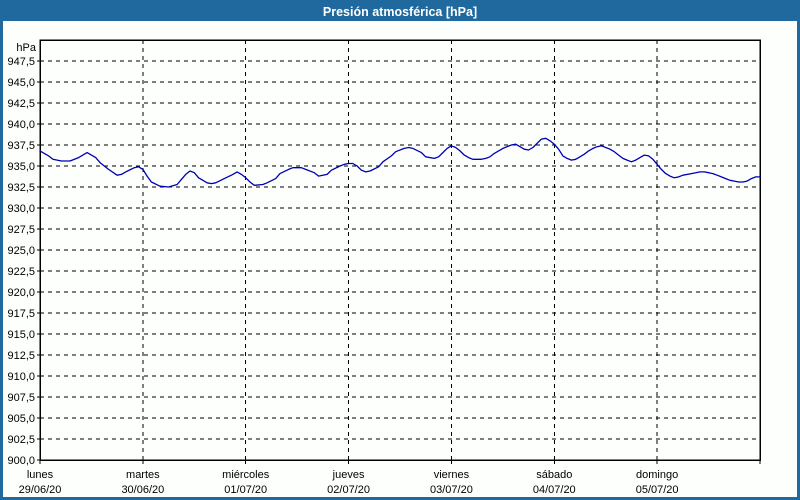  I want to click on y-tick-label: 930,0, so click(21, 209).